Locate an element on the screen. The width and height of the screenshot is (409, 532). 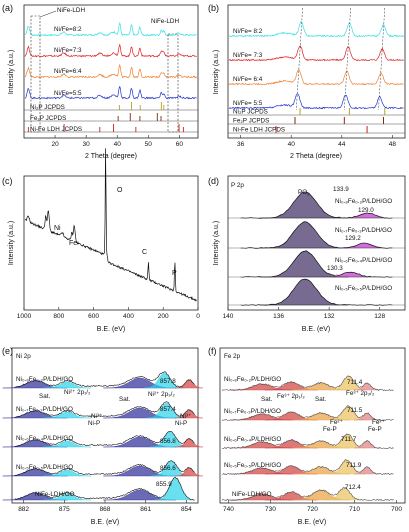
panel-e-sample-2: Ni₀.₇Fe₀.₃P/LDH/GO is located at coordinates (44, 409).